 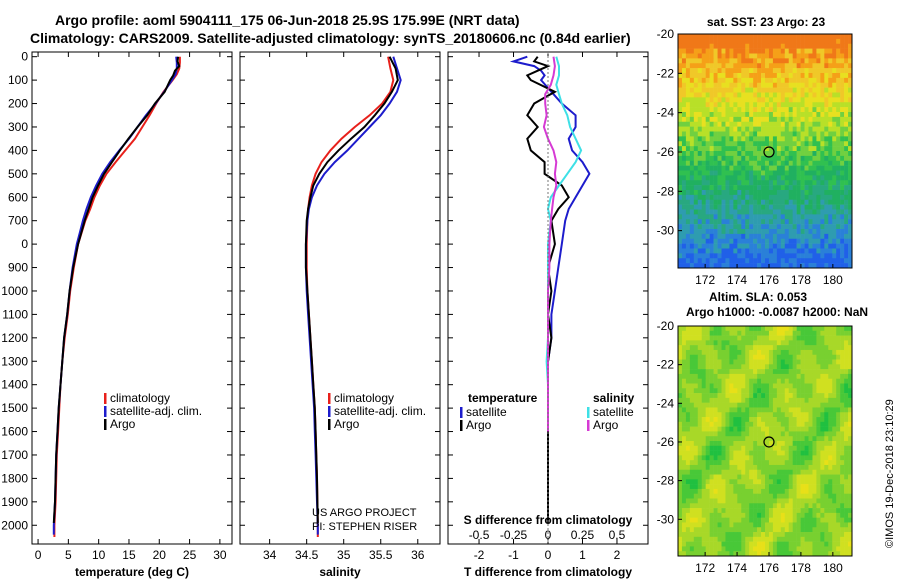 I want to click on difference-xtick-label: -2, so click(x=479, y=555).